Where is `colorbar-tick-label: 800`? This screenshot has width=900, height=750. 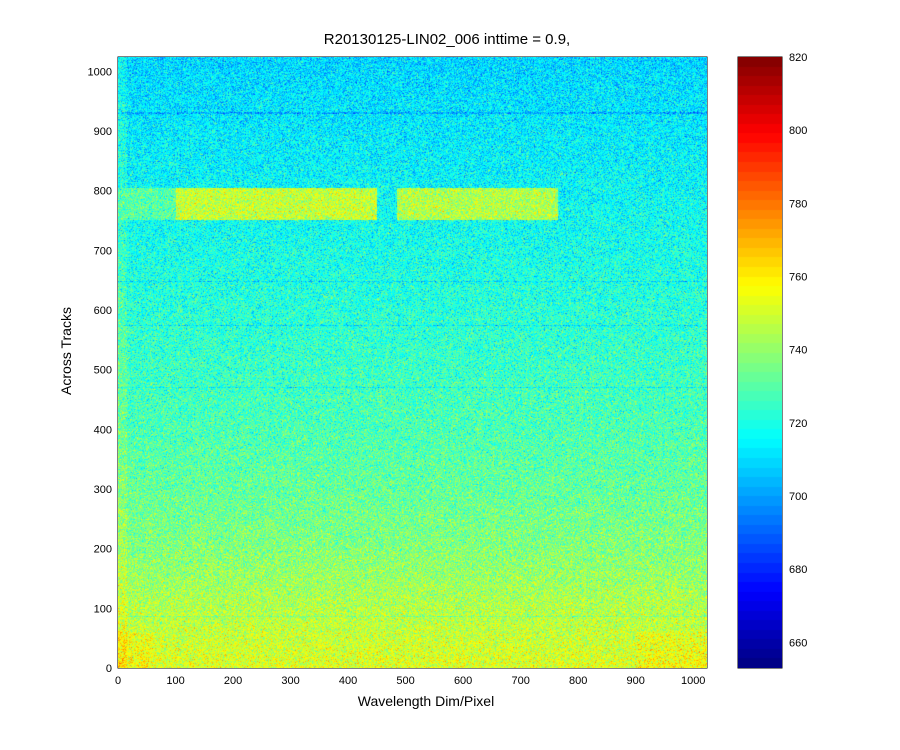 colorbar-tick-label: 800 is located at coordinates (798, 131).